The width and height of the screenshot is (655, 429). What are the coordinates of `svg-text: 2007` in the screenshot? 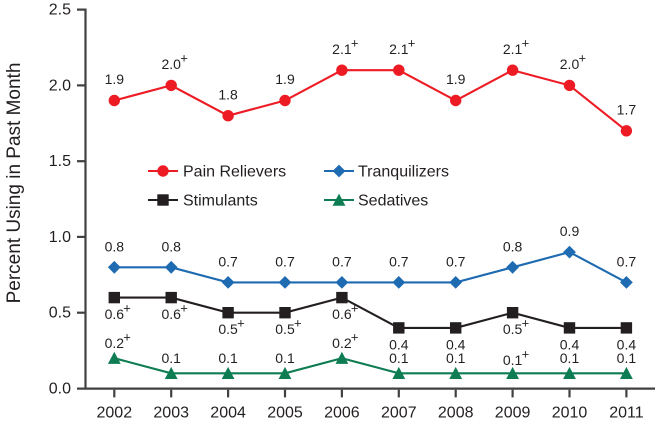 It's located at (399, 413).